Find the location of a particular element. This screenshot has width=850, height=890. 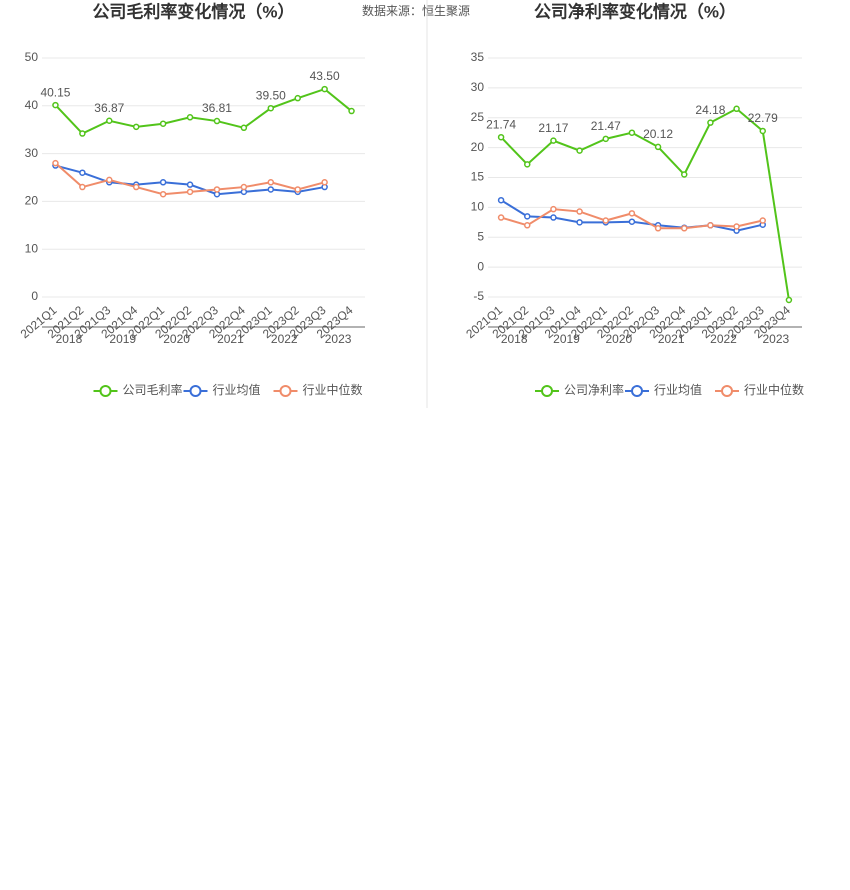

y-tick-label: 25 is located at coordinates (478, 117).